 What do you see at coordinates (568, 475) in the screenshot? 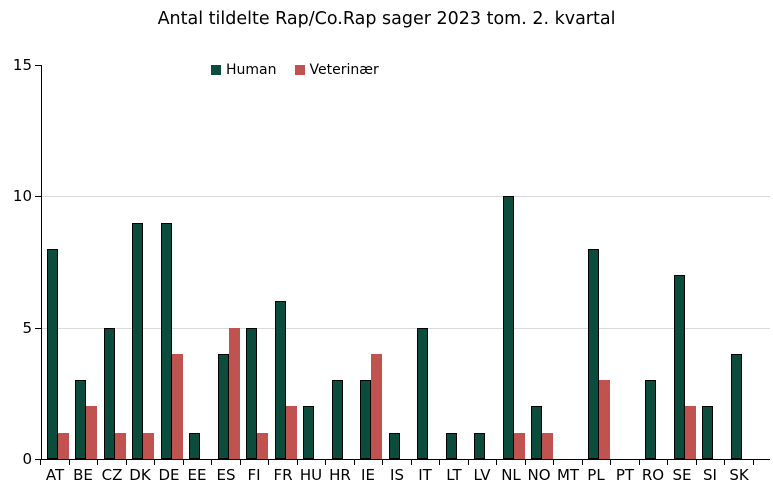
I see `x-axis-label-mt: MT` at bounding box center [568, 475].